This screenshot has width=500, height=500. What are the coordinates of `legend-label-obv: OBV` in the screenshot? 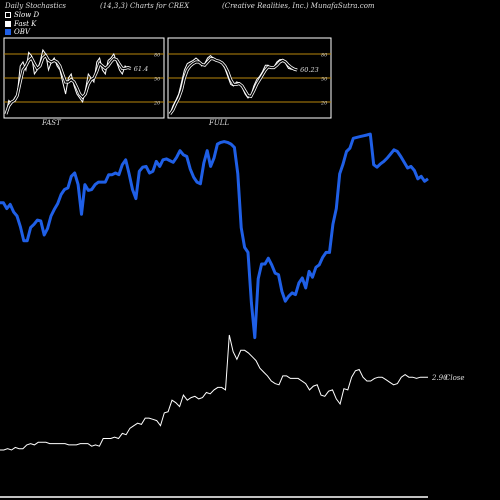 It's located at (22, 32).